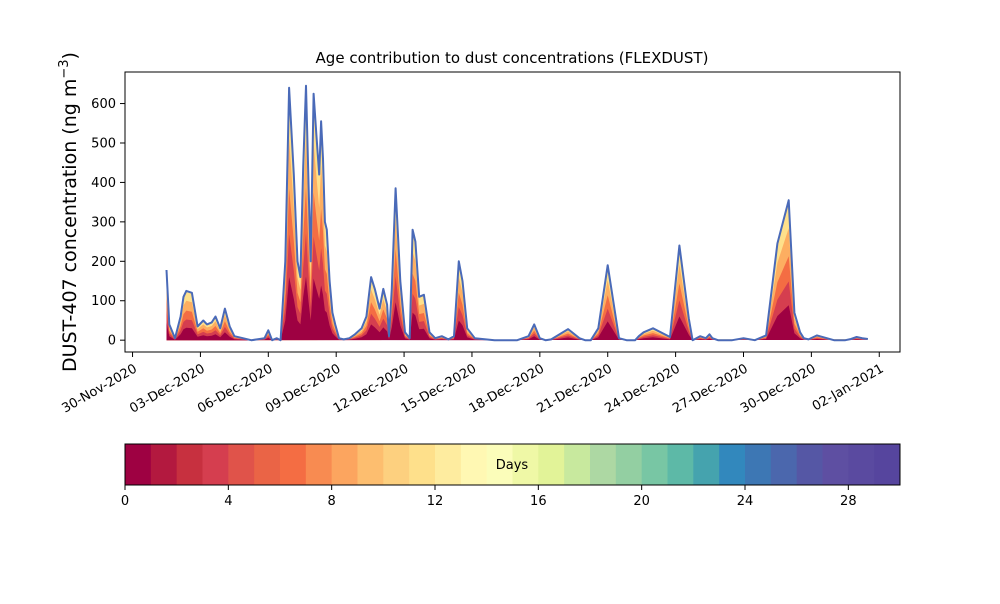 The height and width of the screenshot is (604, 1000). What do you see at coordinates (103, 104) in the screenshot?
I see `y-tick-label: 600` at bounding box center [103, 104].